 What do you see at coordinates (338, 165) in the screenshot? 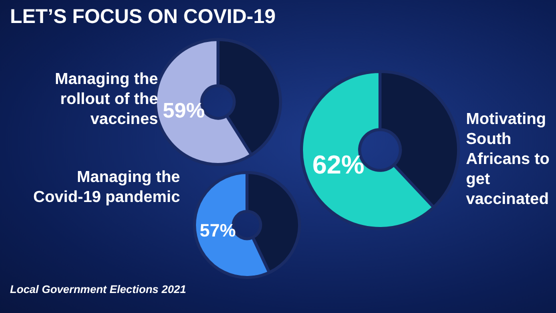
I see `data-label: 62%` at bounding box center [338, 165].